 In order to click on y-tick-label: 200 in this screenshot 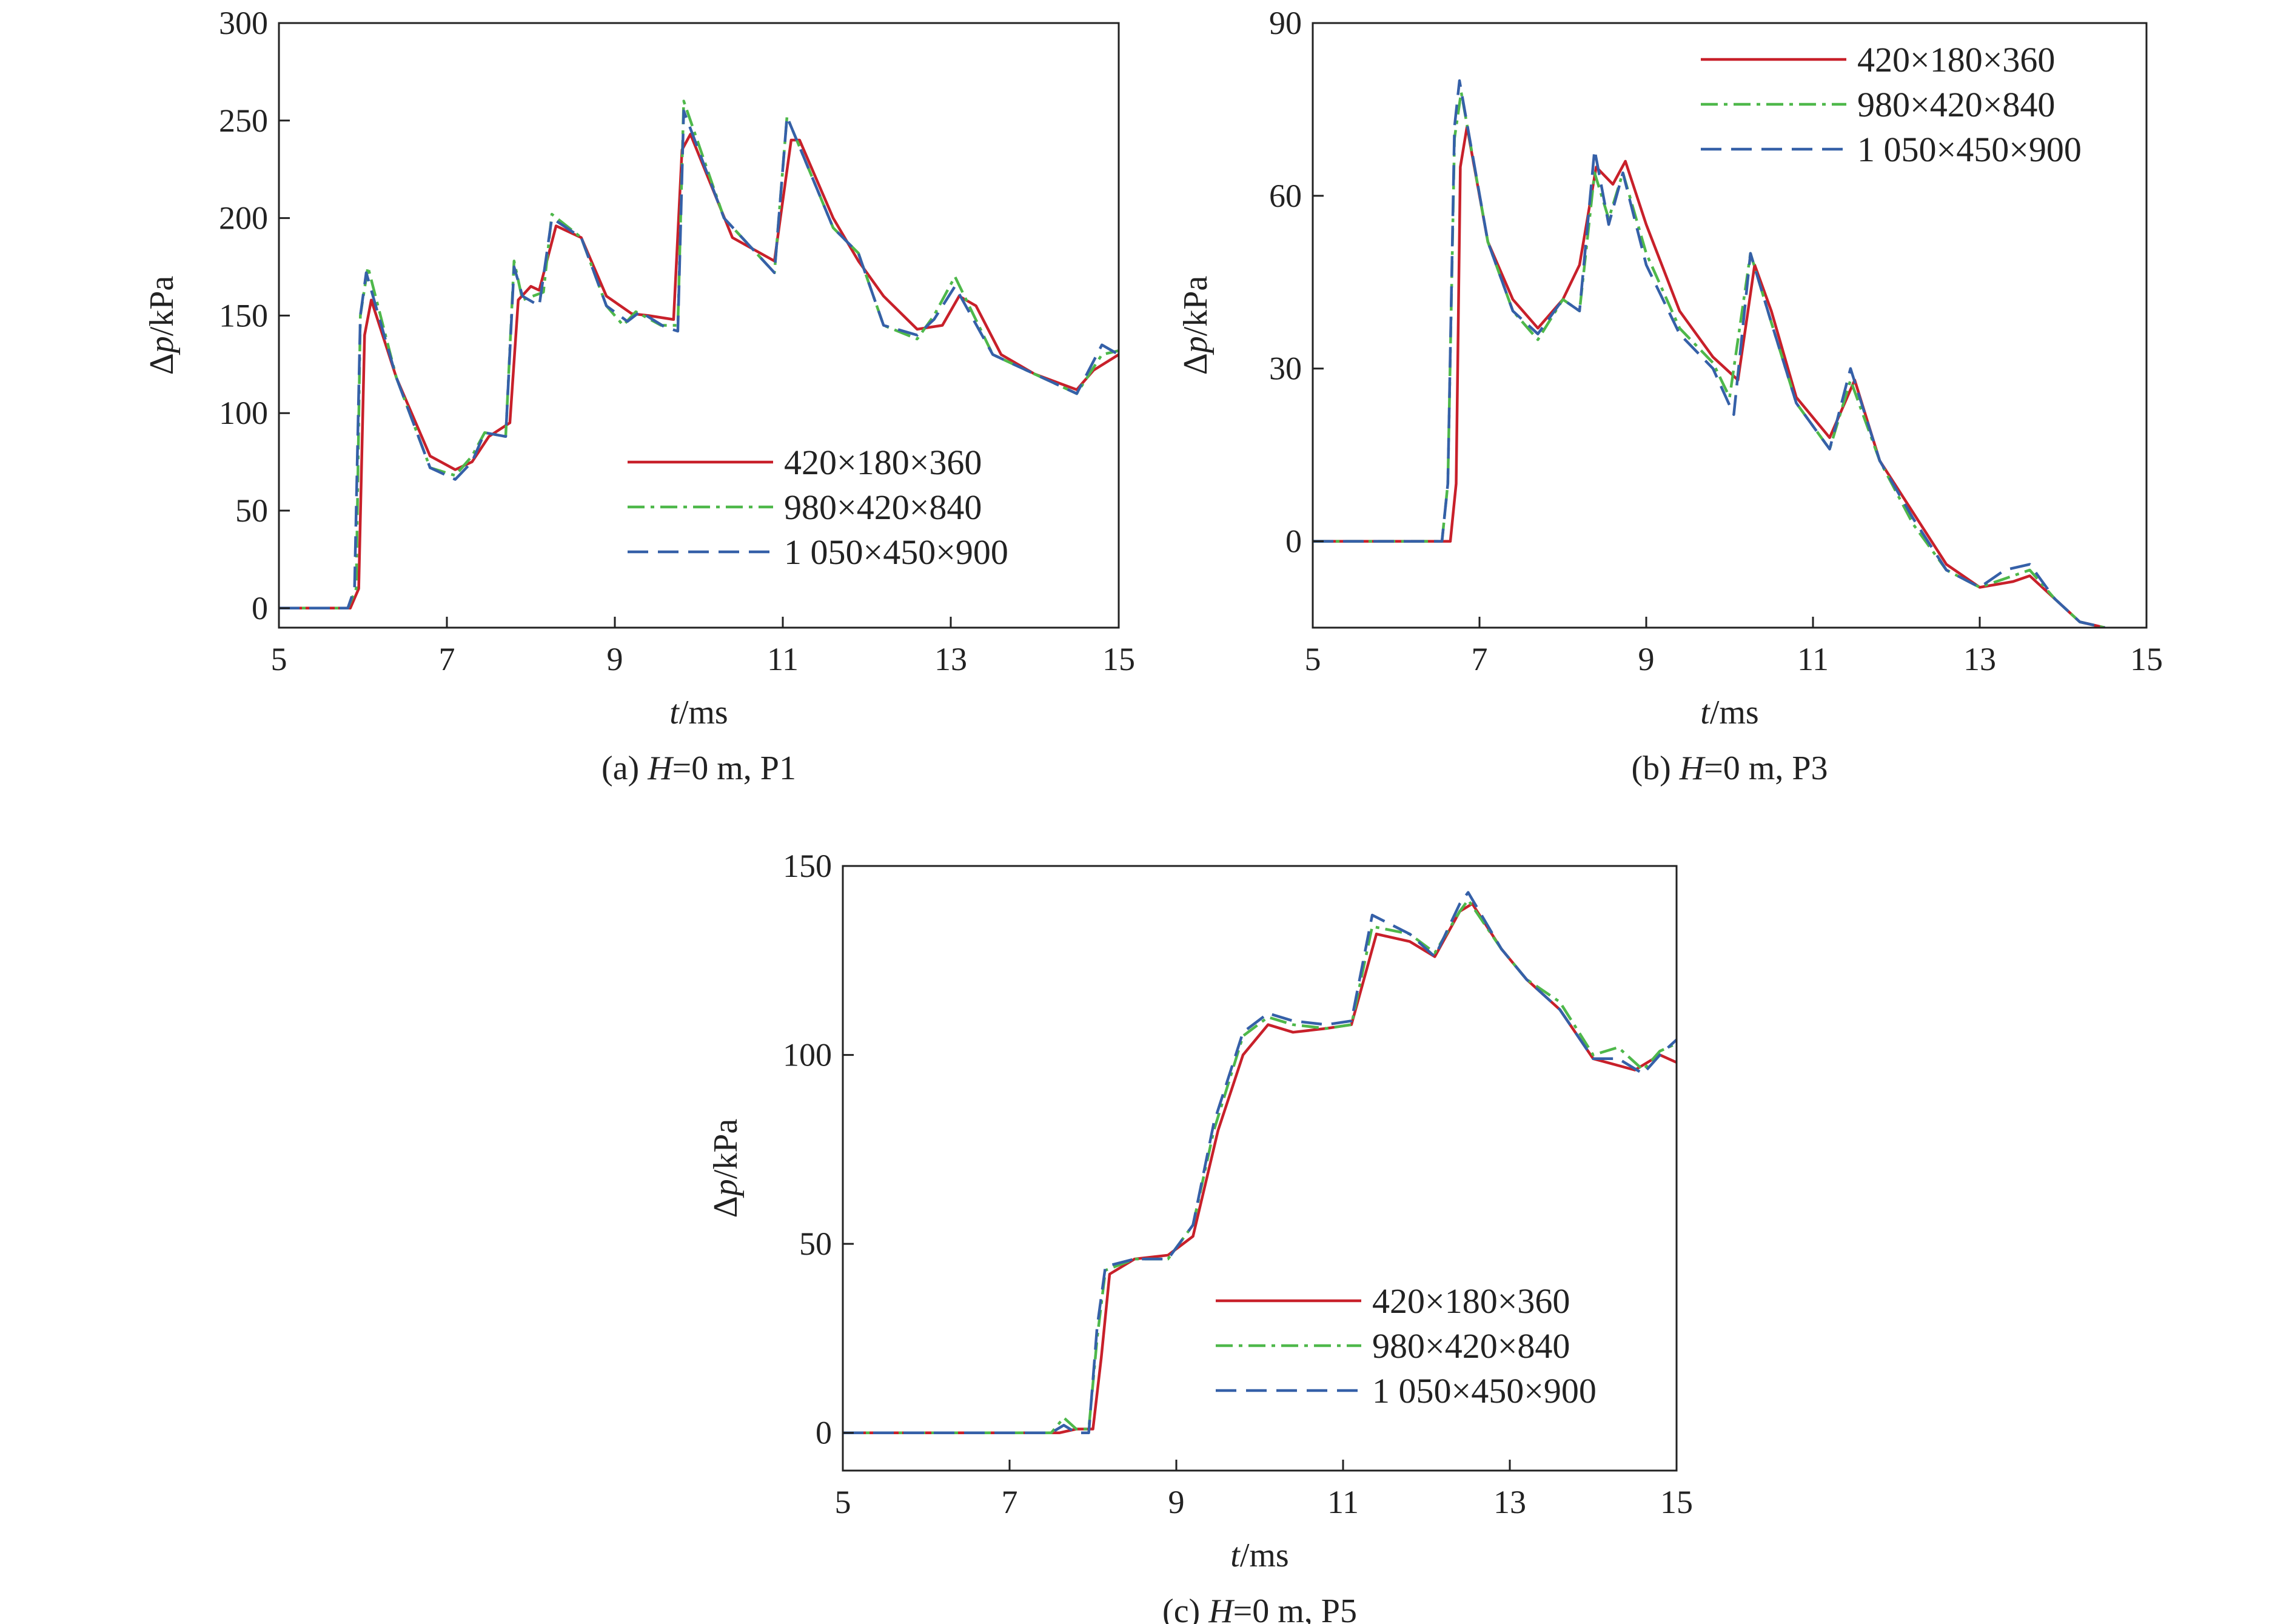, I will do `click(243, 219)`.